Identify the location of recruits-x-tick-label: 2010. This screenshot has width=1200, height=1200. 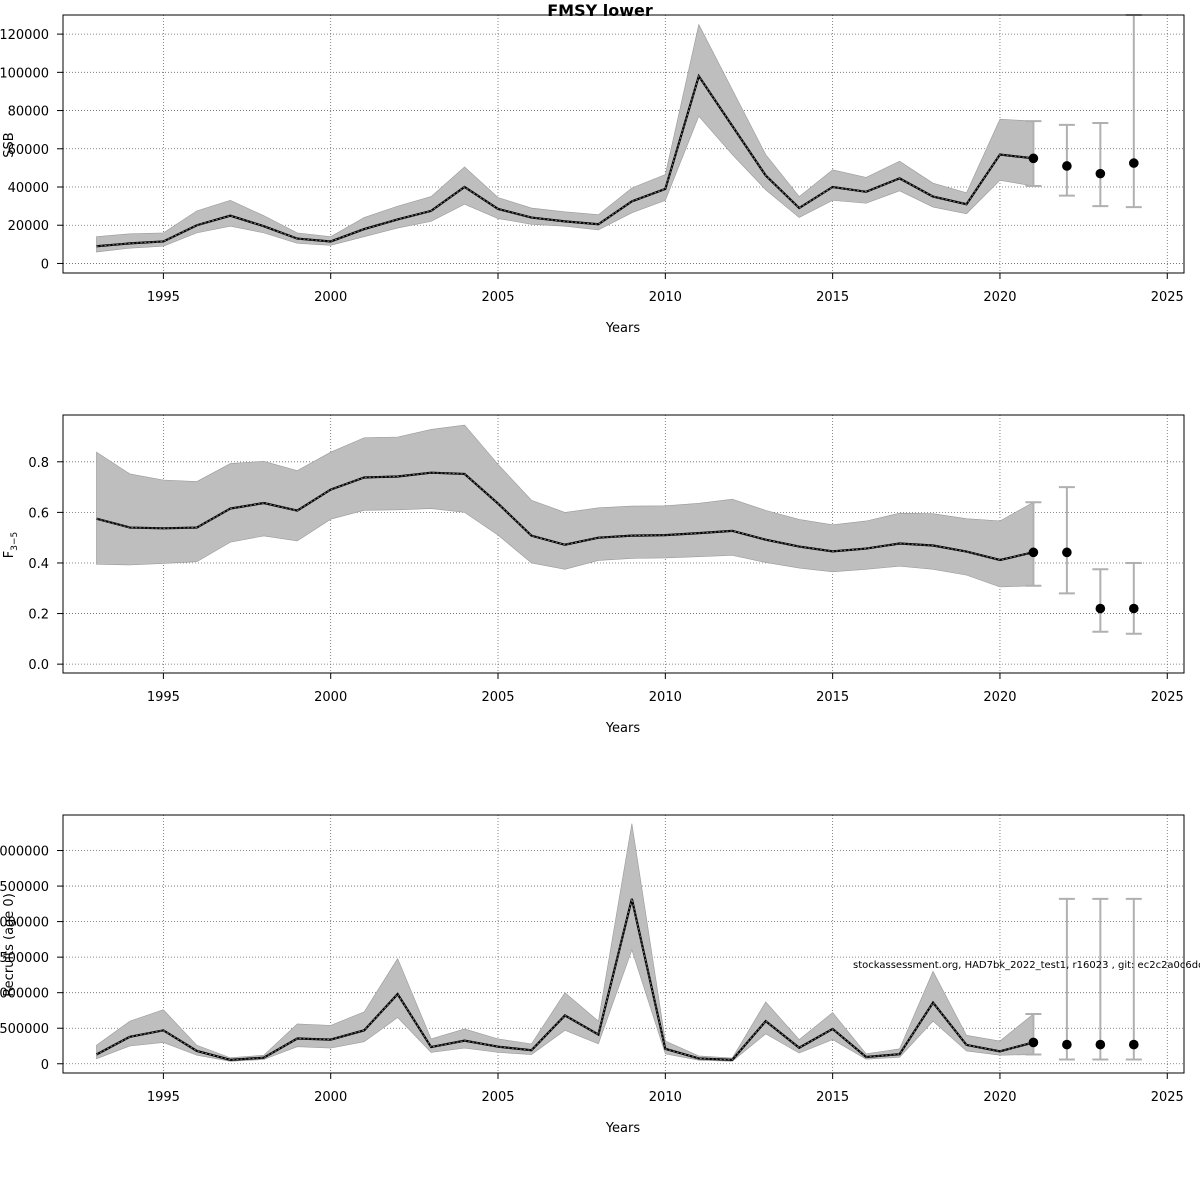
(665, 1097).